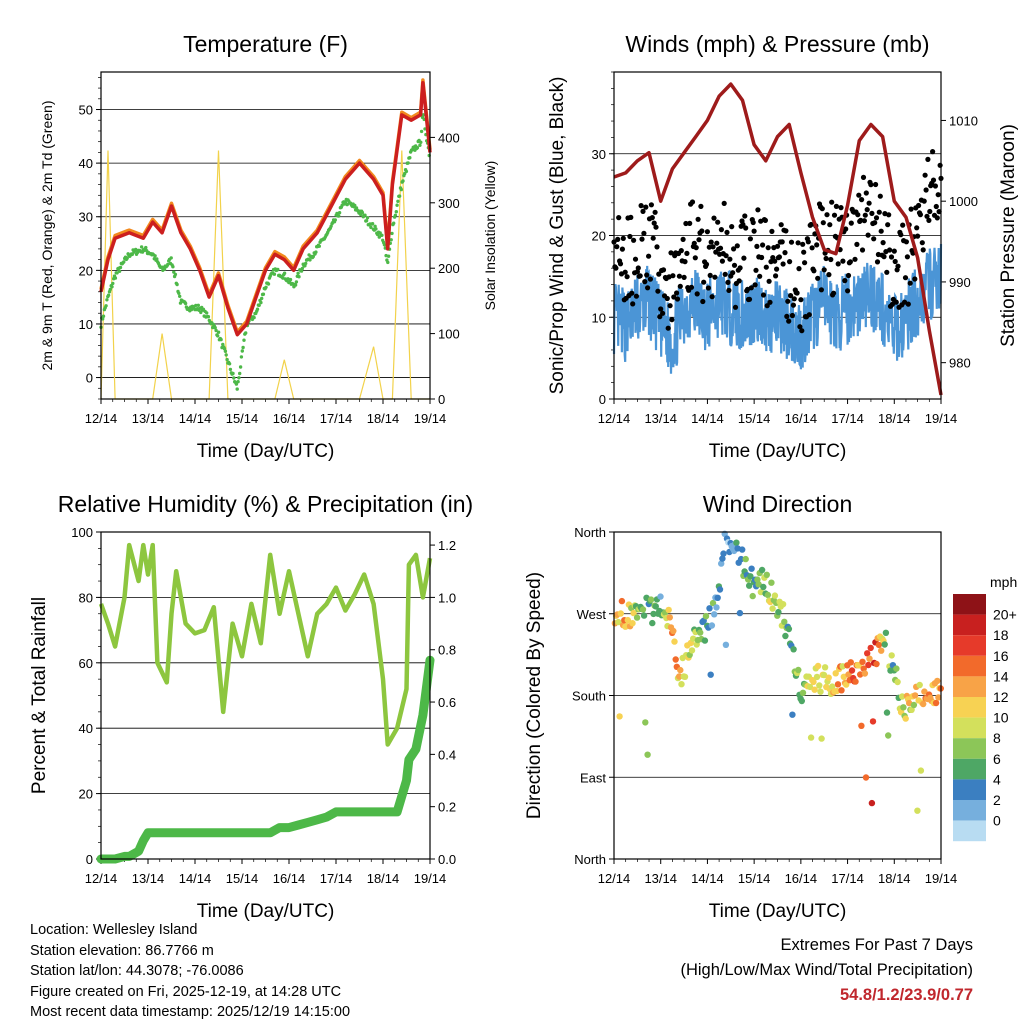 The height and width of the screenshot is (1024, 1024). I want to click on winds-xtick-label: 18/14, so click(894, 418).